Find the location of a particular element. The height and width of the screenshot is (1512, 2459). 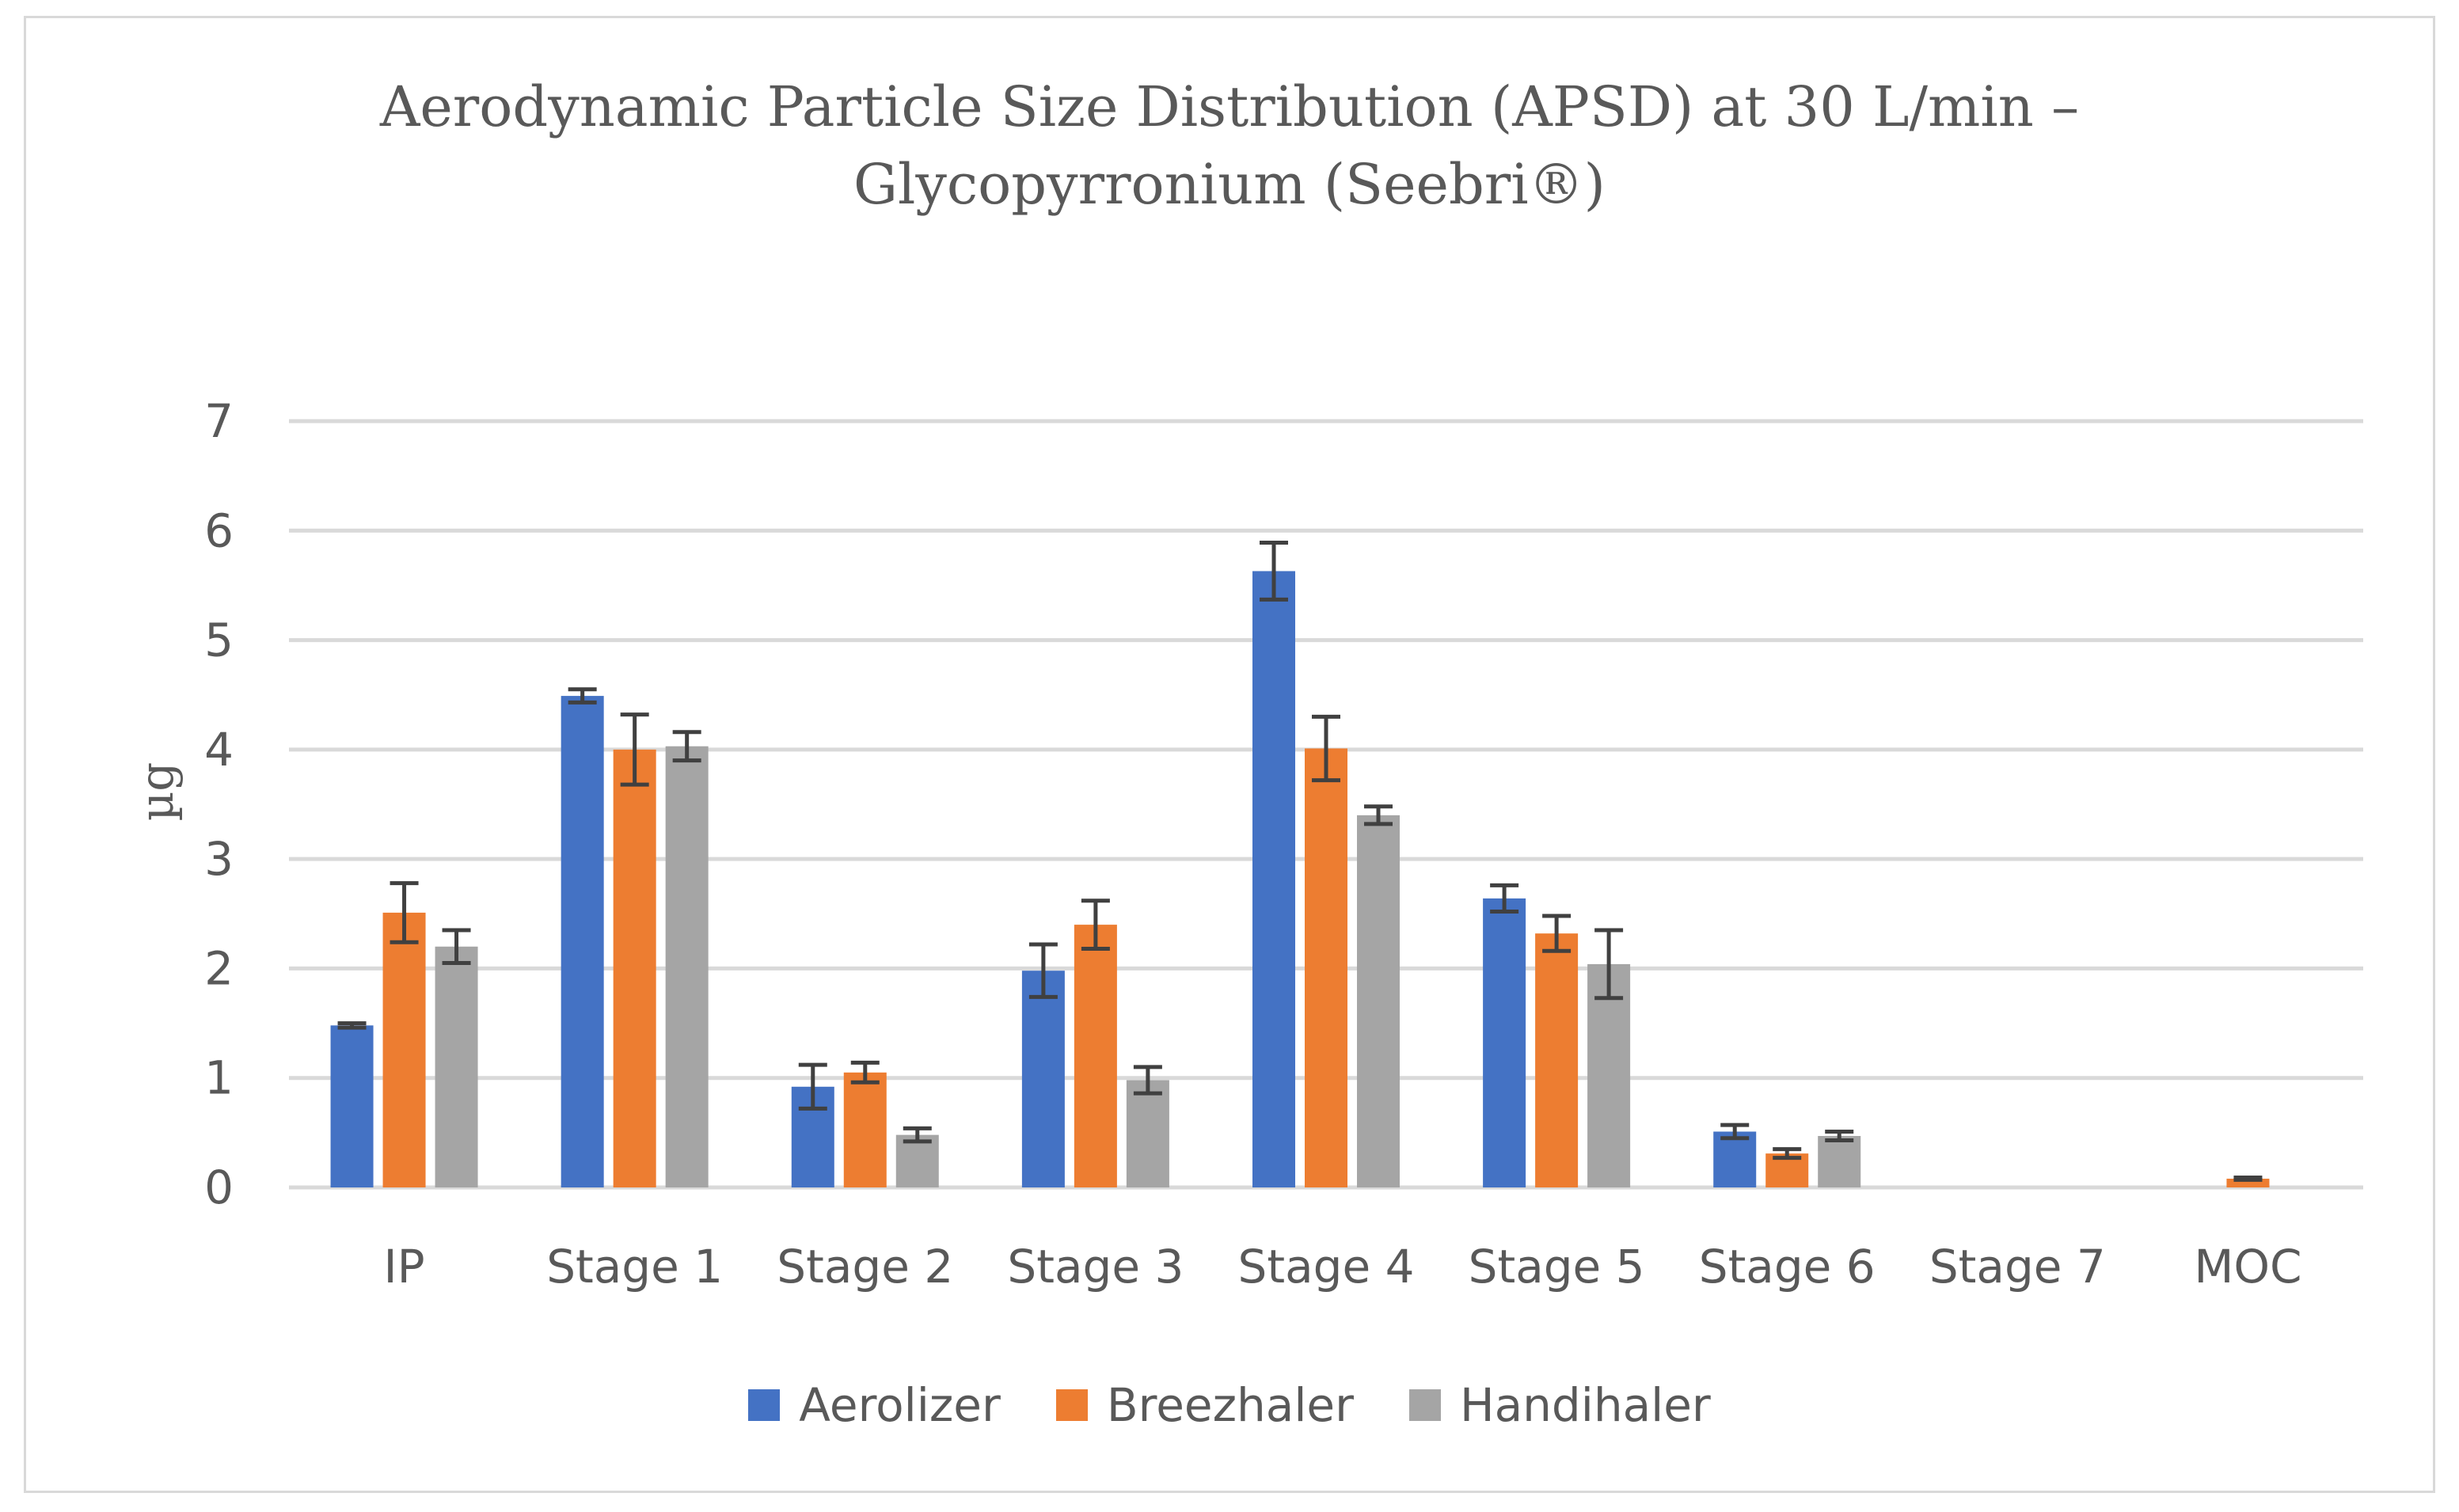

y-tick-label: 1 is located at coordinates (219, 1078).